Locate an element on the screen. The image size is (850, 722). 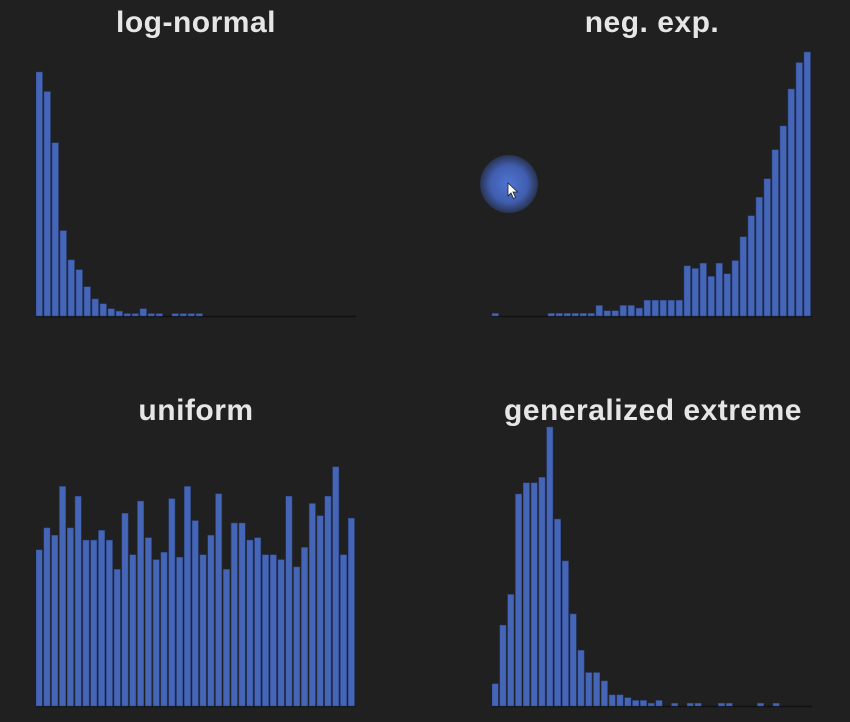
chart-title-generalized-extreme: generalized extreme is located at coordinates (653, 410).